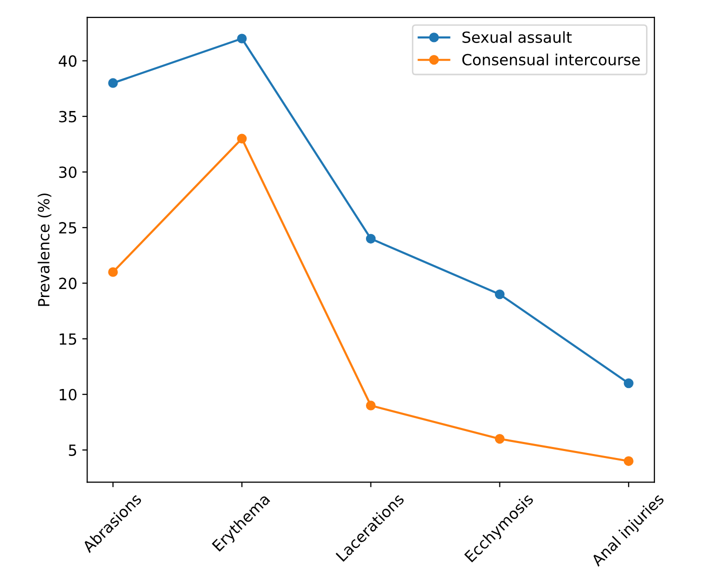 The image size is (709, 581). What do you see at coordinates (67, 172) in the screenshot?
I see `y-tick-label: 30` at bounding box center [67, 172].